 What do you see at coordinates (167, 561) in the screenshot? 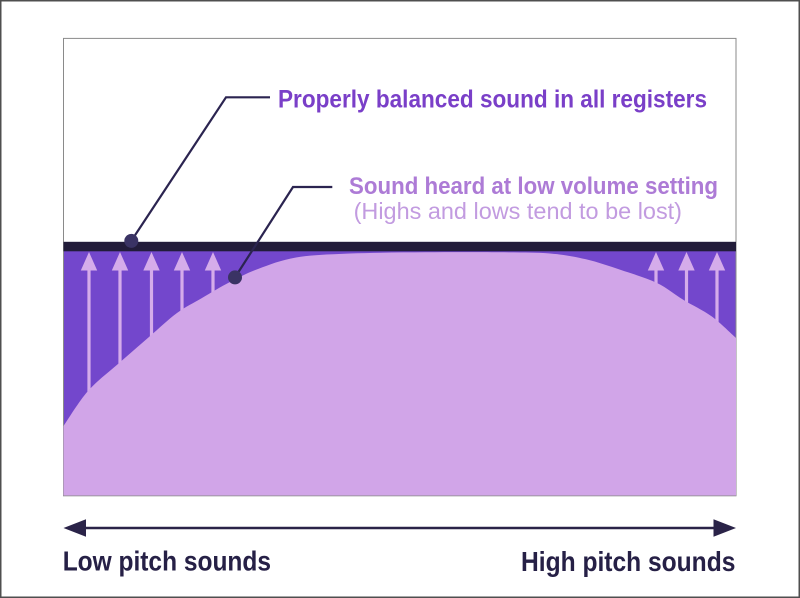
I see `svg-text: Low pitch sounds` at bounding box center [167, 561].